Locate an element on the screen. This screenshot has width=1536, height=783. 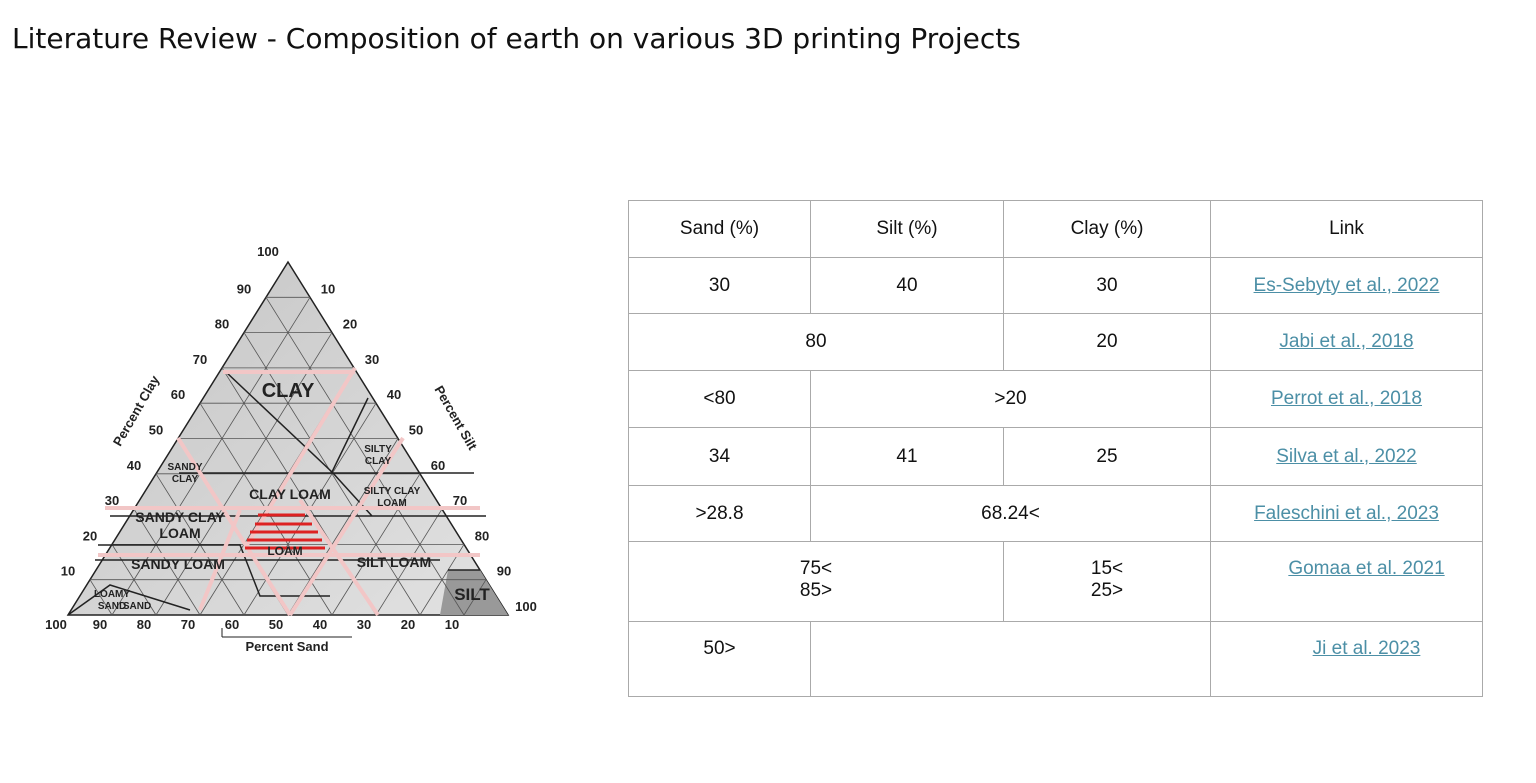
clay-tick: 90 is located at coordinates (244, 288).